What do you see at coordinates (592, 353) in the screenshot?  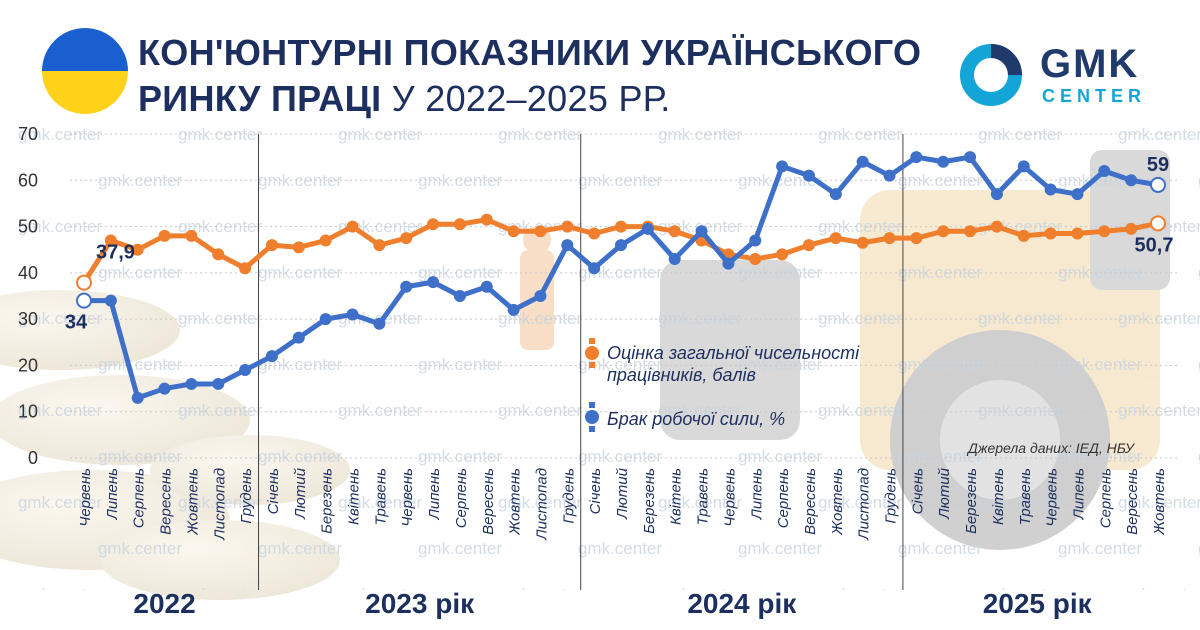 I see `orange-marker-icon` at bounding box center [592, 353].